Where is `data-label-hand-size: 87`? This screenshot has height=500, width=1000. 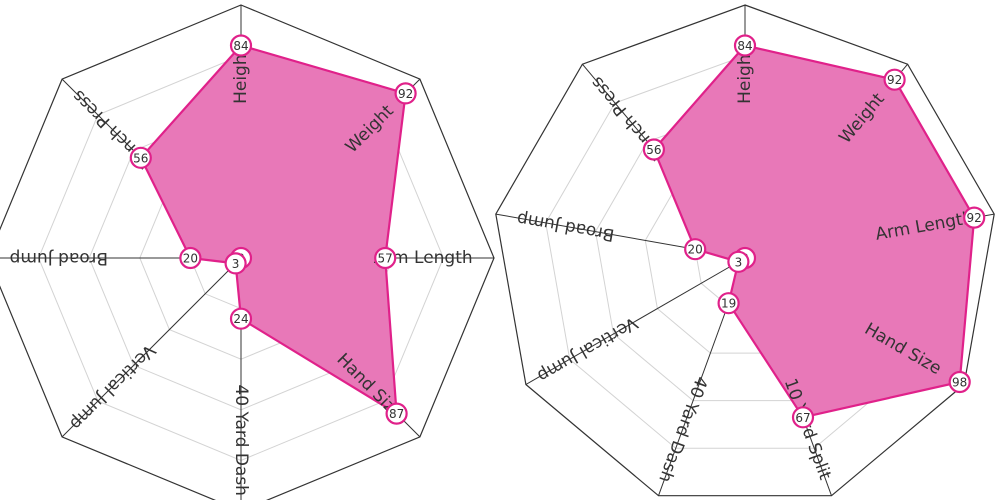
data-label-hand-size: 87 is located at coordinates (396, 414).